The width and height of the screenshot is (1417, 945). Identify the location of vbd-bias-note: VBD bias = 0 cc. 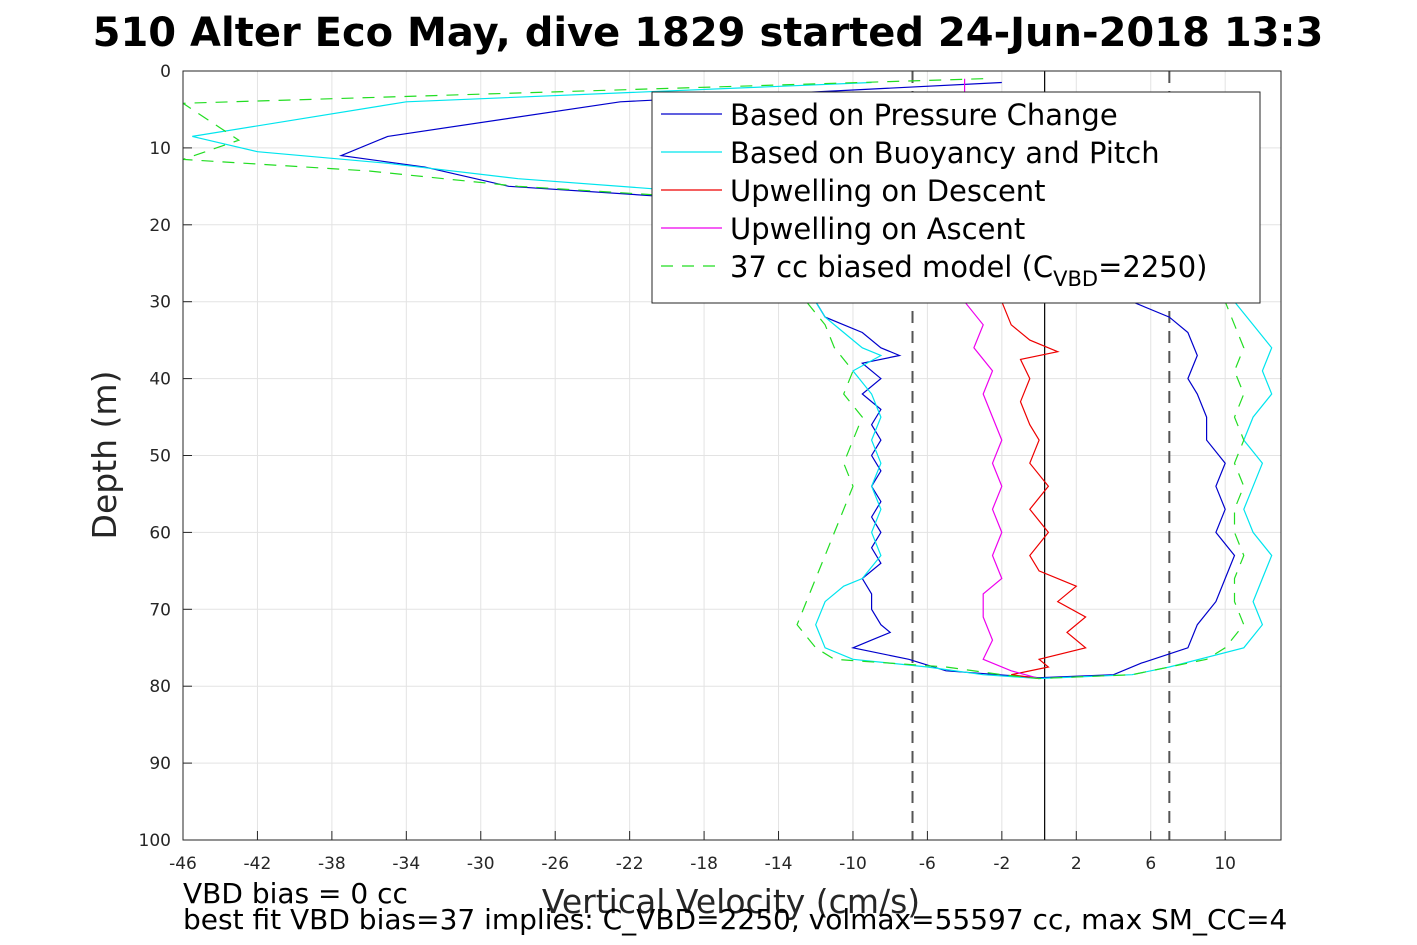
(295, 893).